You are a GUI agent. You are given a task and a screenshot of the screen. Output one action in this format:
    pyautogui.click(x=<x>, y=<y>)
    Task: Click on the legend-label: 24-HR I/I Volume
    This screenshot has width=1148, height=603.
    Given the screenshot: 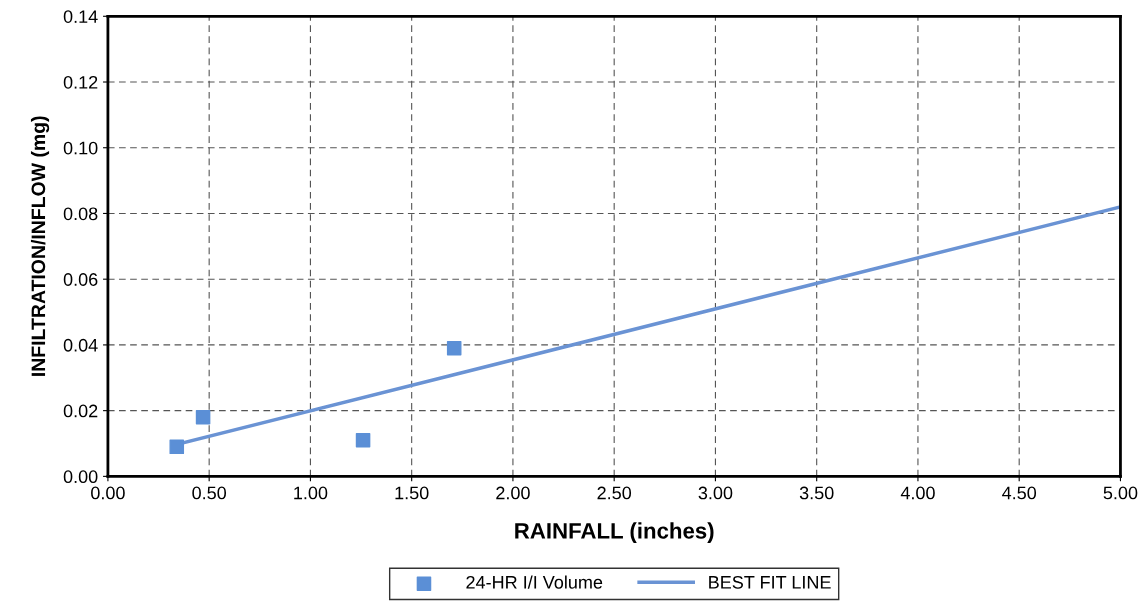 What is the action you would take?
    pyautogui.click(x=534, y=582)
    